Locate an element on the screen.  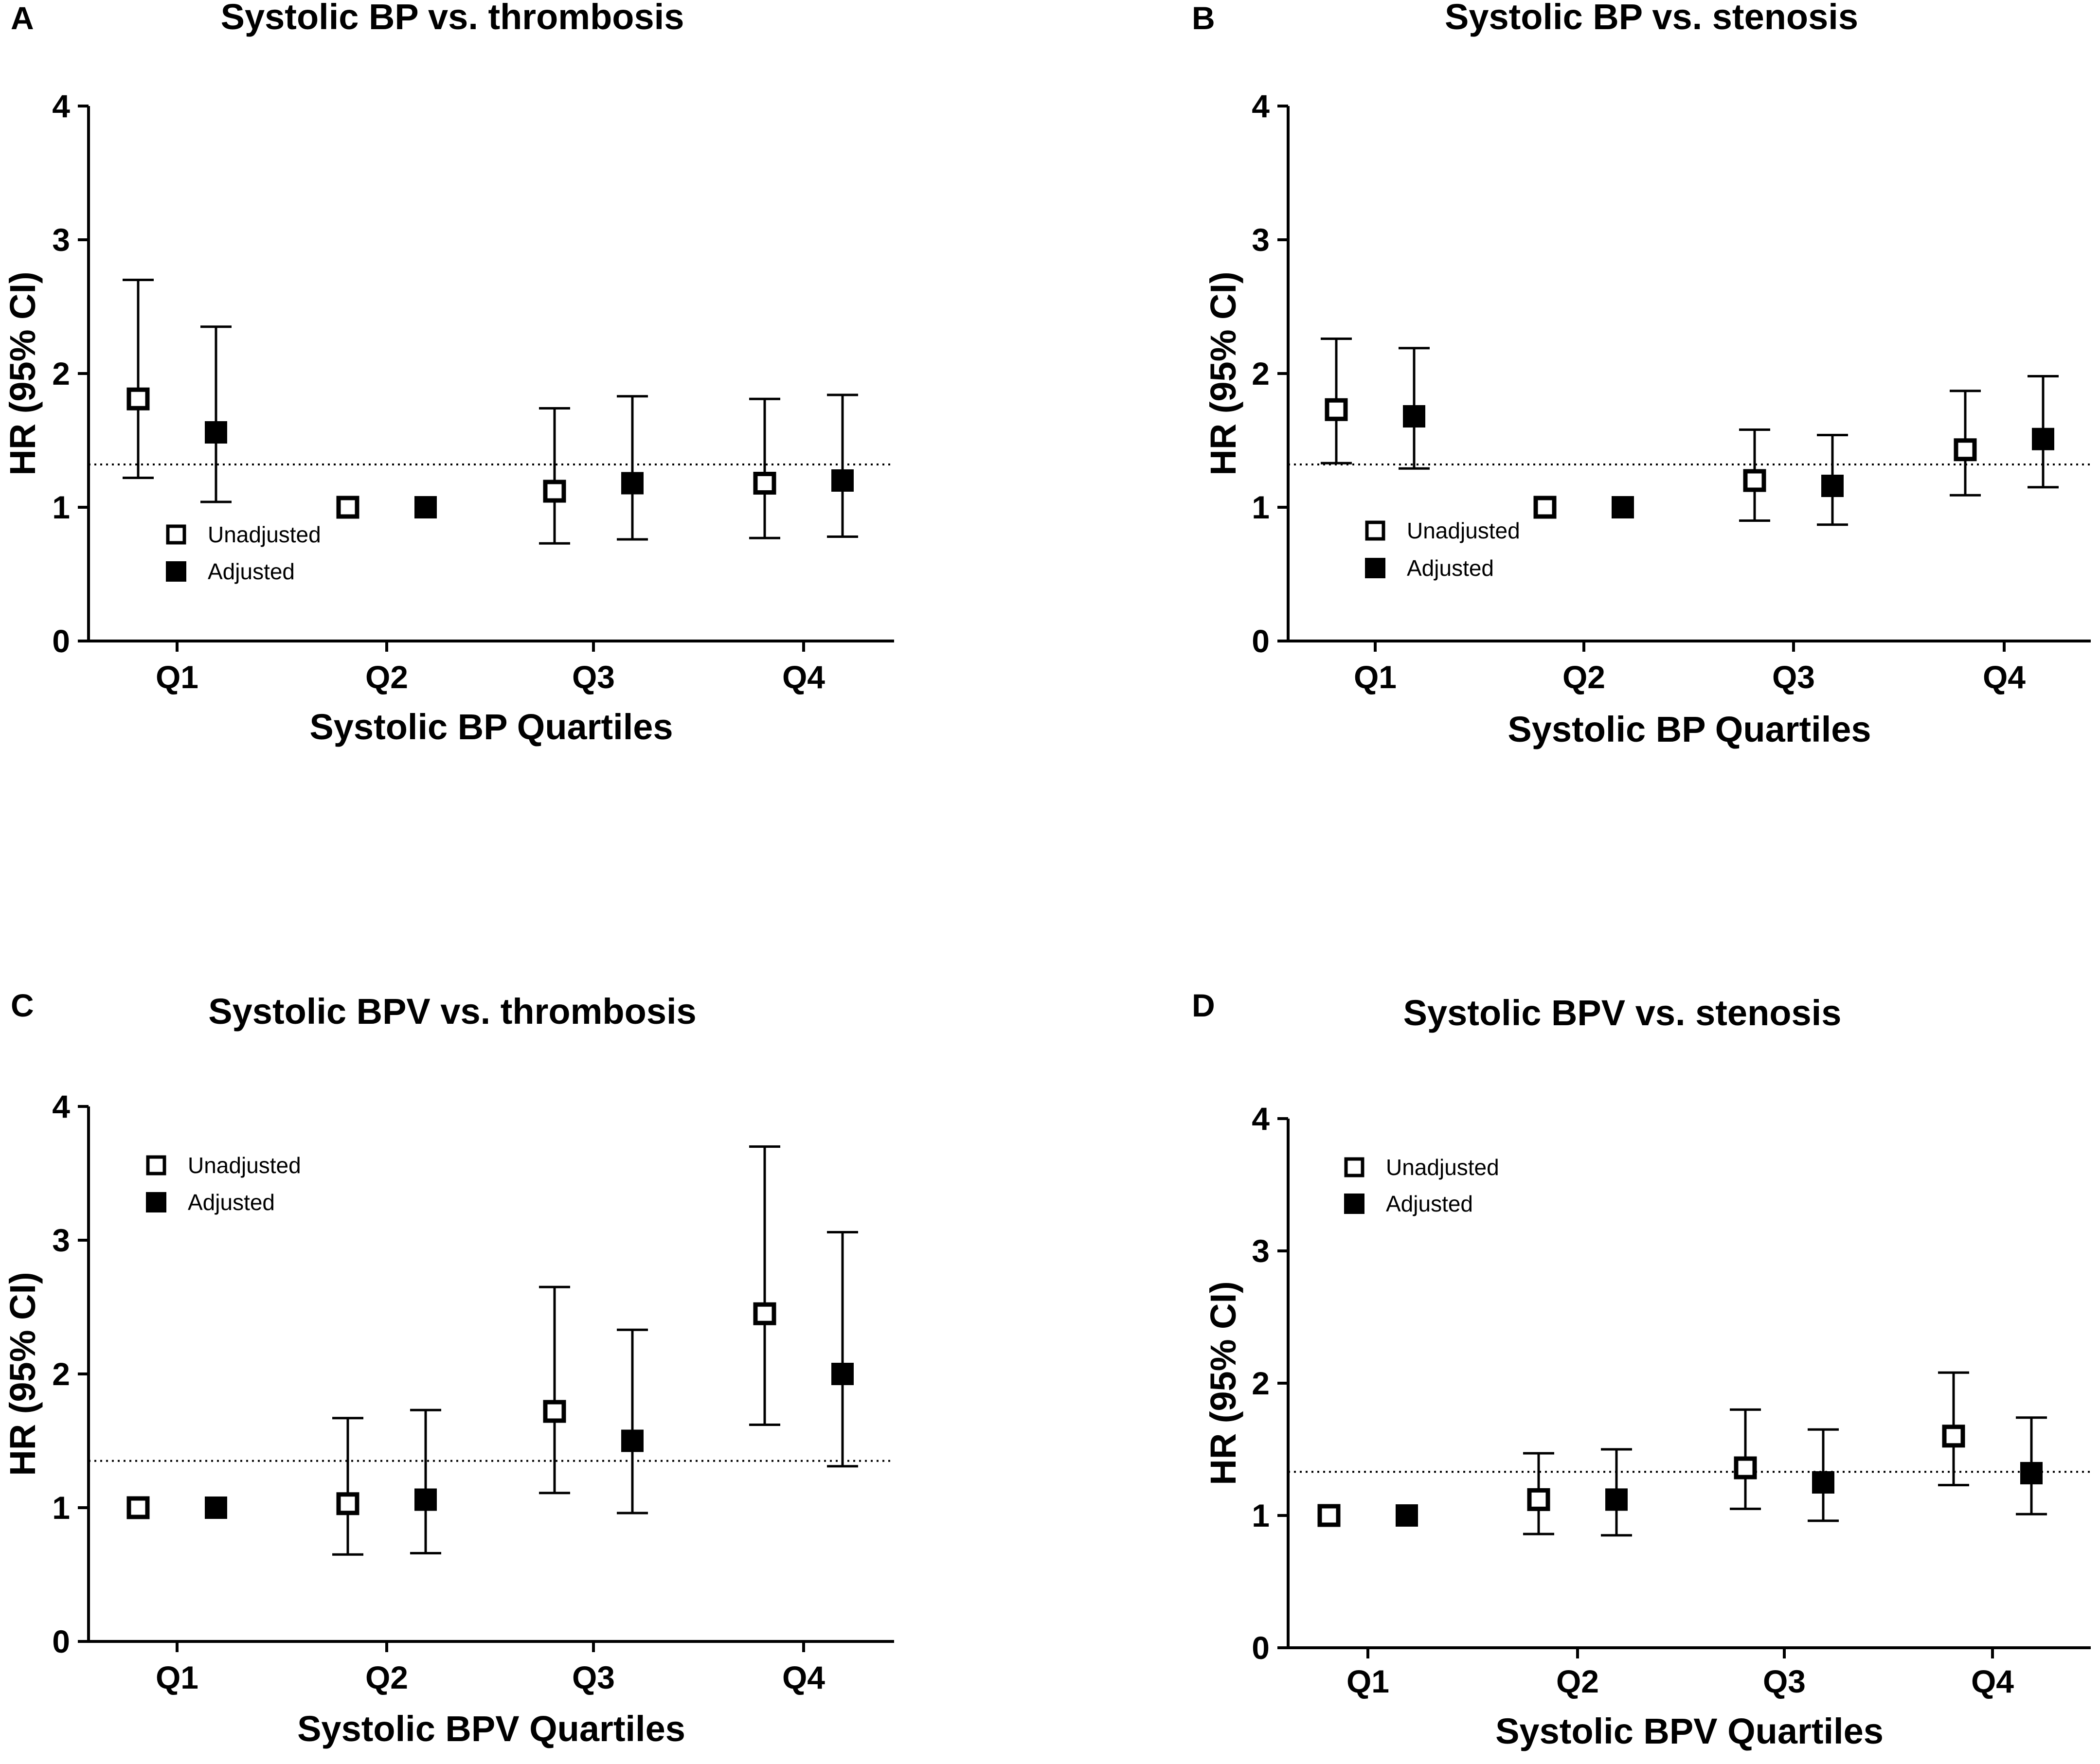
panel-letter: C is located at coordinates (22, 1005).